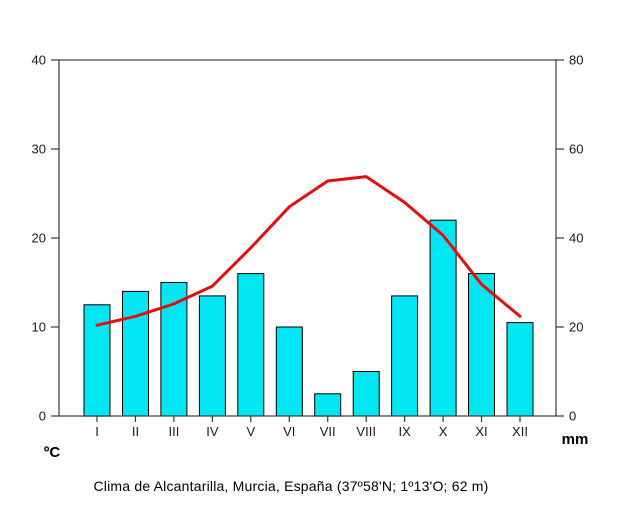 This screenshot has width=626, height=512. What do you see at coordinates (328, 431) in the screenshot?
I see `month-tick-label: VII` at bounding box center [328, 431].